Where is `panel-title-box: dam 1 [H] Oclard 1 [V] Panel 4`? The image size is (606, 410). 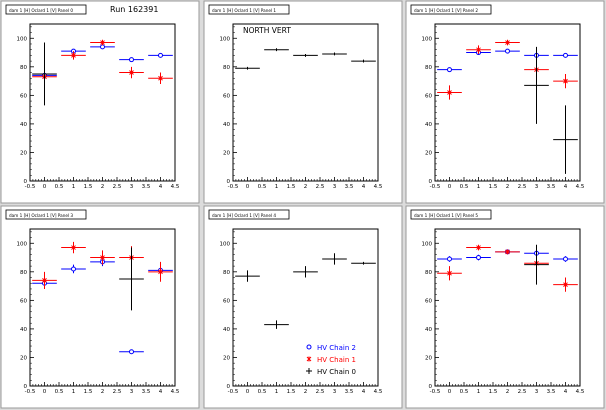
panel-title-box: dam 1 [H] Oclard 1 [V] Panel 4 is located at coordinates (249, 214).